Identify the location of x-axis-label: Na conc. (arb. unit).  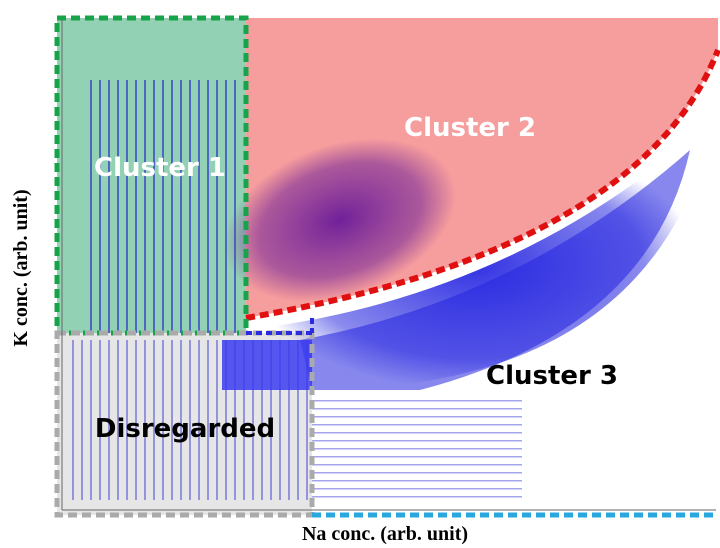
(385, 534).